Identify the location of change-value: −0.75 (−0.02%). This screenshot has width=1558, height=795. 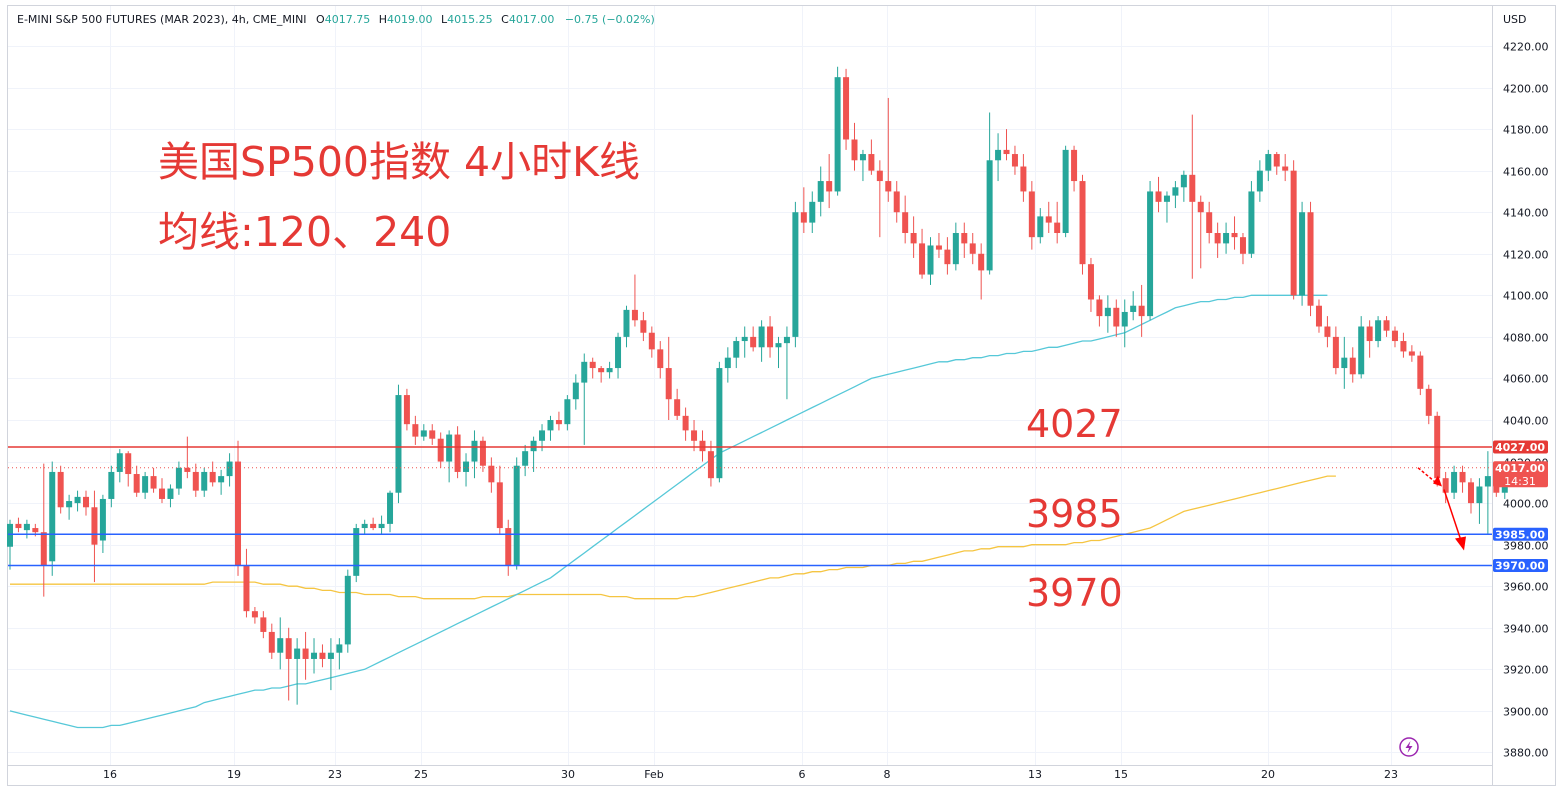
(610, 19).